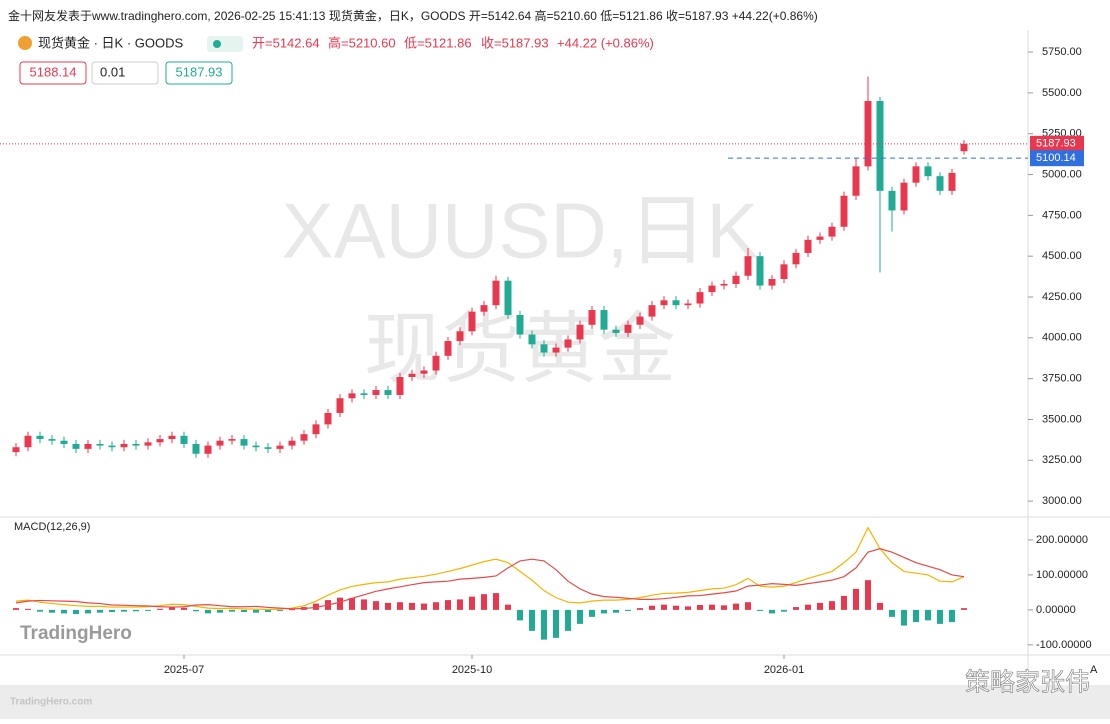 This screenshot has height=724, width=1110. Describe the element at coordinates (1062, 93) in the screenshot. I see `y-tick-label: 5500.00` at that location.